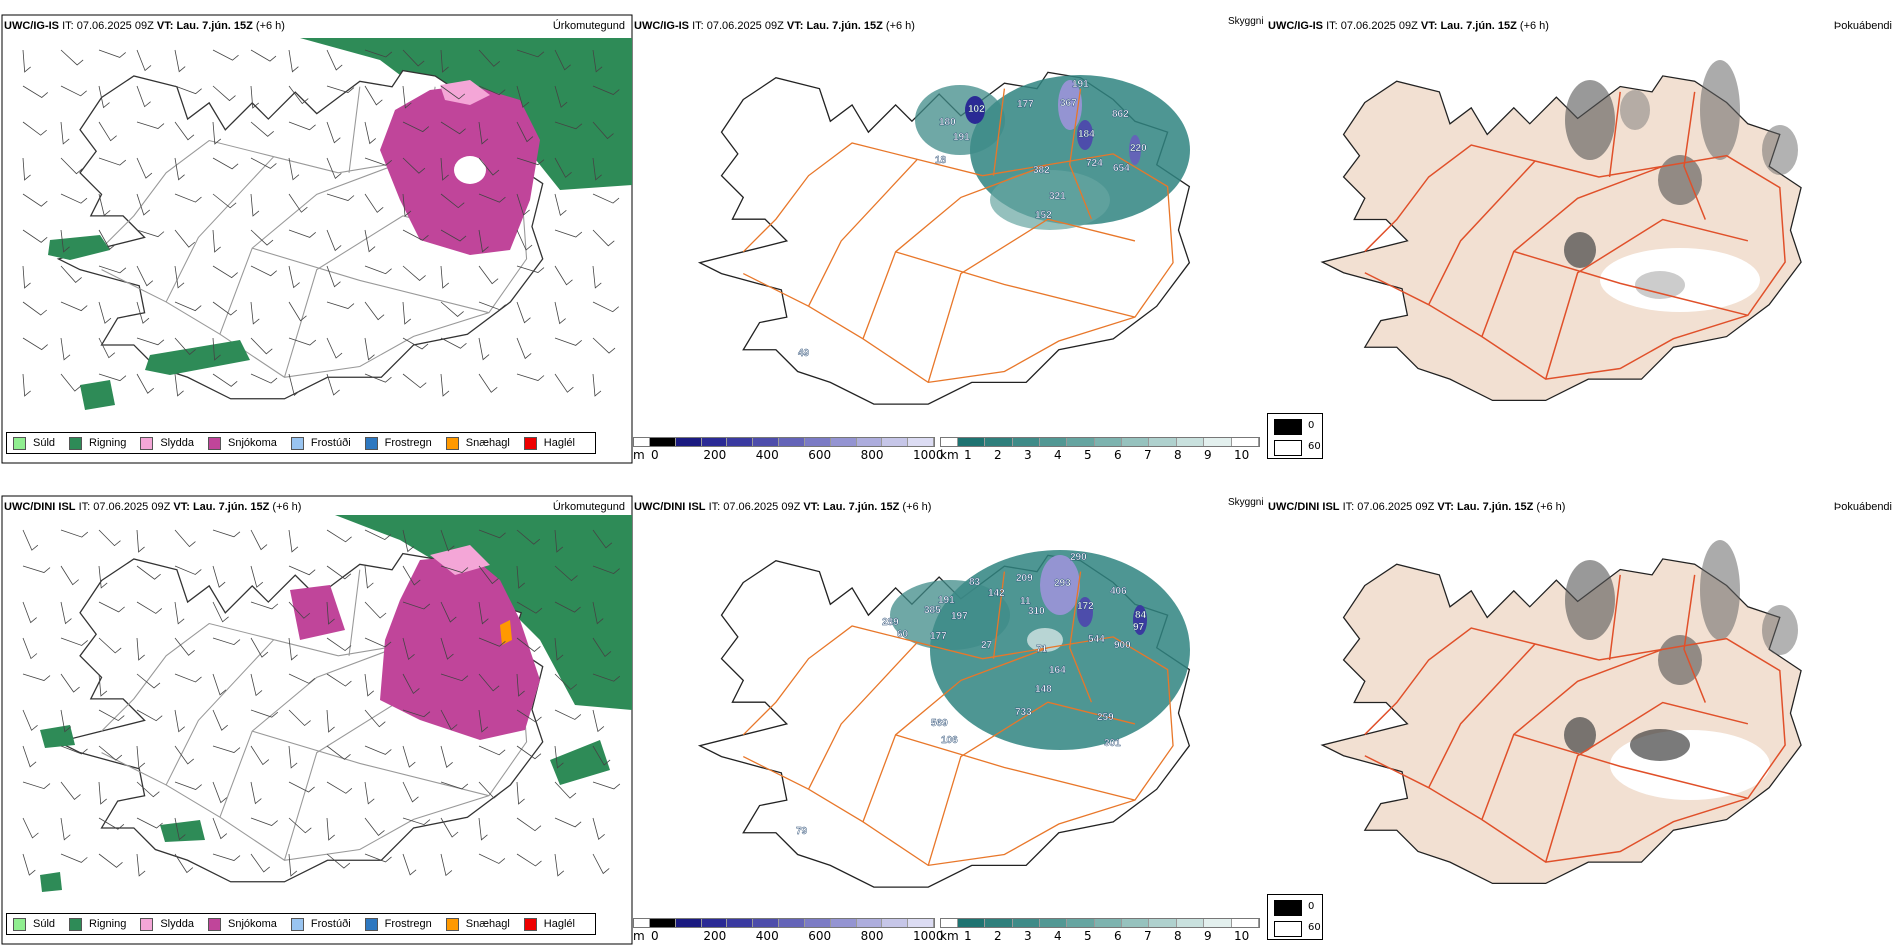 This screenshot has width=1900, height=950. What do you see at coordinates (330, 443) in the screenshot?
I see `legend-label: Frostúði` at bounding box center [330, 443].